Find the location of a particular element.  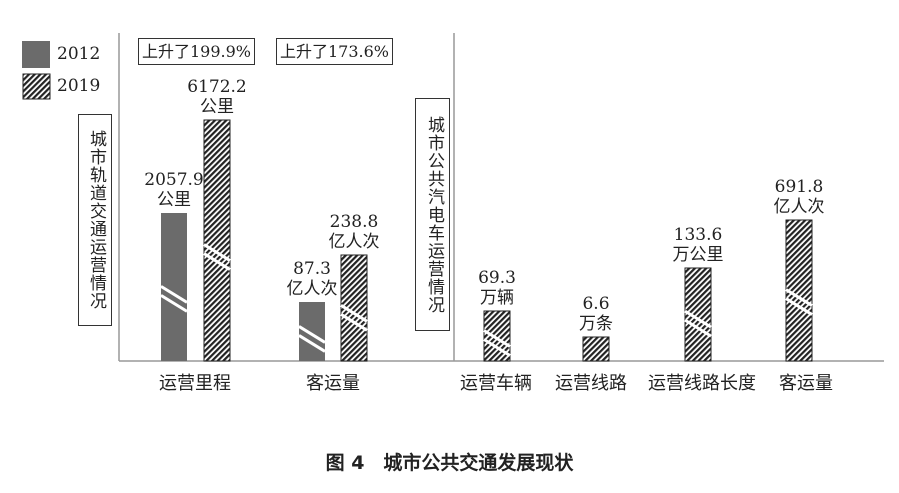

data-label-unit: 万条 is located at coordinates (596, 324).